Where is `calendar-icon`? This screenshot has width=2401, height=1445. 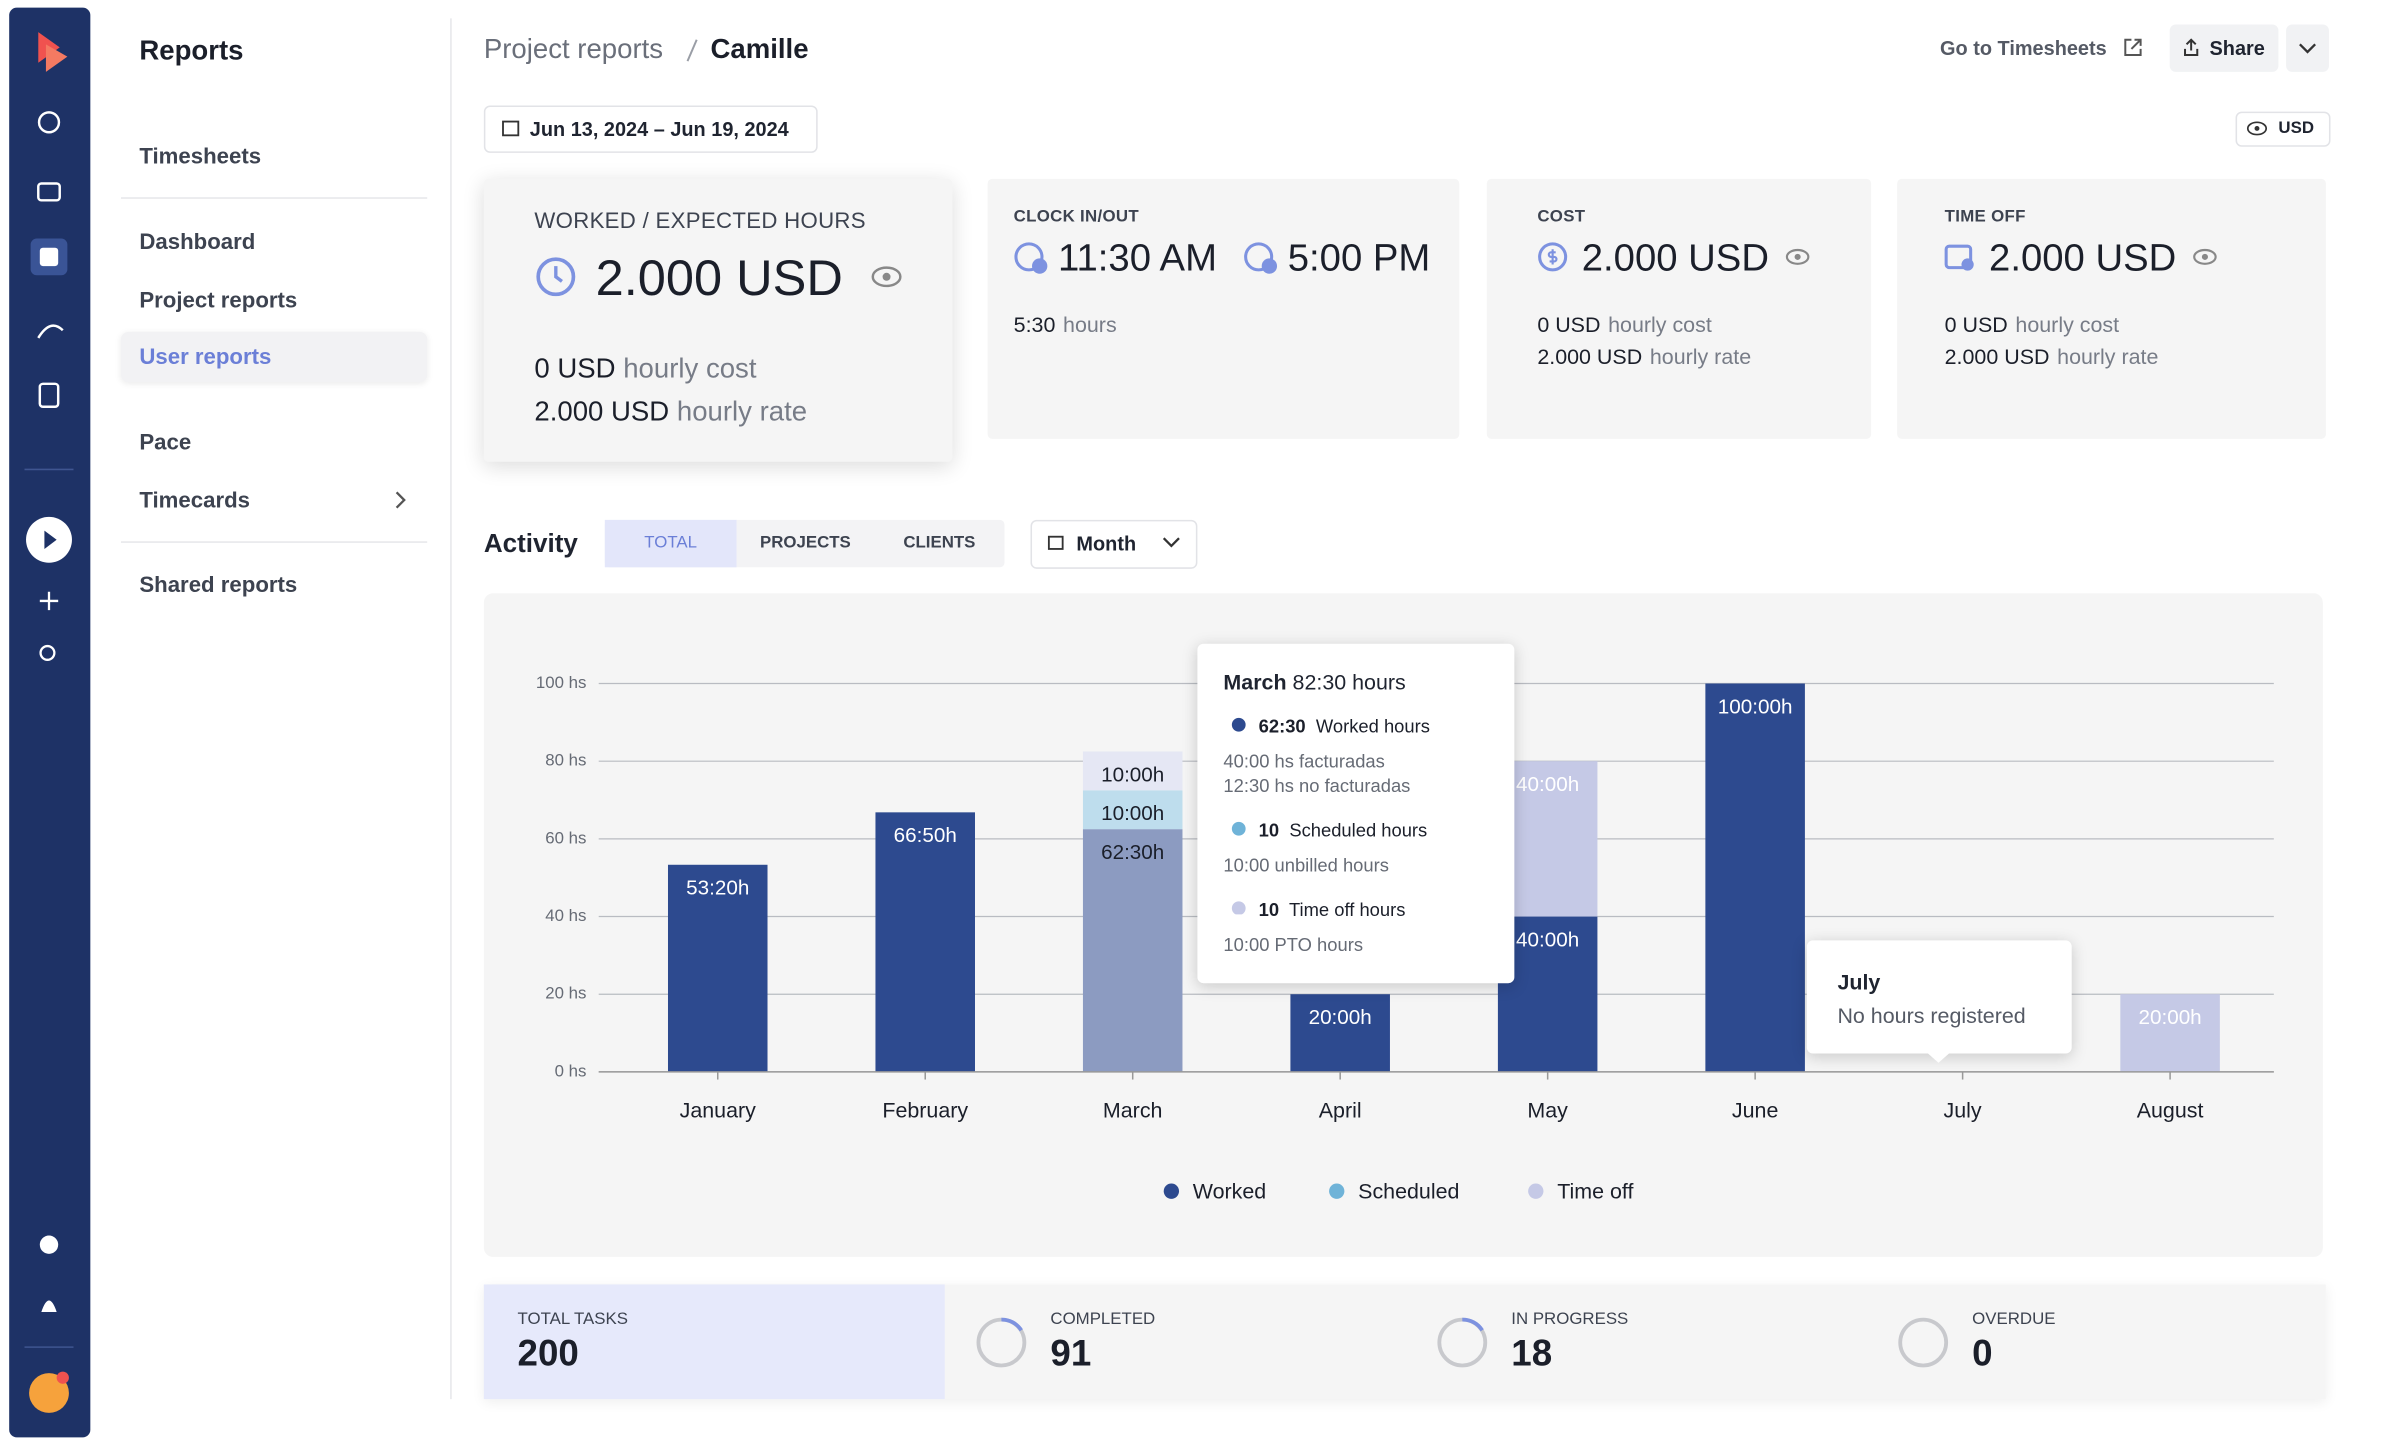
calendar-icon is located at coordinates (1055, 542).